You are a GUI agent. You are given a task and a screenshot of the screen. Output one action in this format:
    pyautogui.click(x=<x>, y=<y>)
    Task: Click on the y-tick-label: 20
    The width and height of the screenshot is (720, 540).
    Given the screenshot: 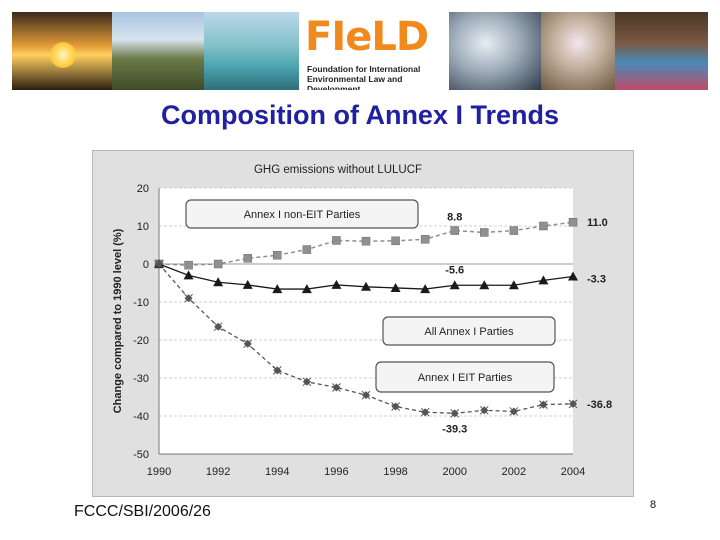 What is the action you would take?
    pyautogui.click(x=143, y=189)
    